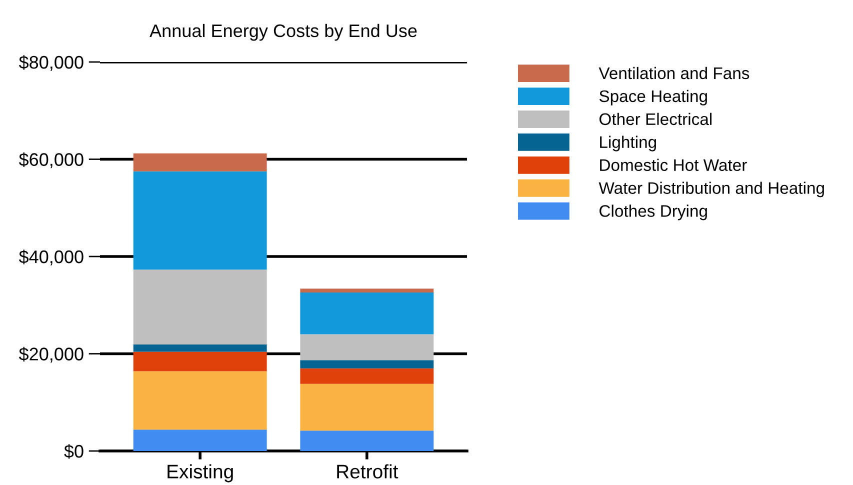  What do you see at coordinates (673, 164) in the screenshot?
I see `legend-label: Domestic Hot Water` at bounding box center [673, 164].